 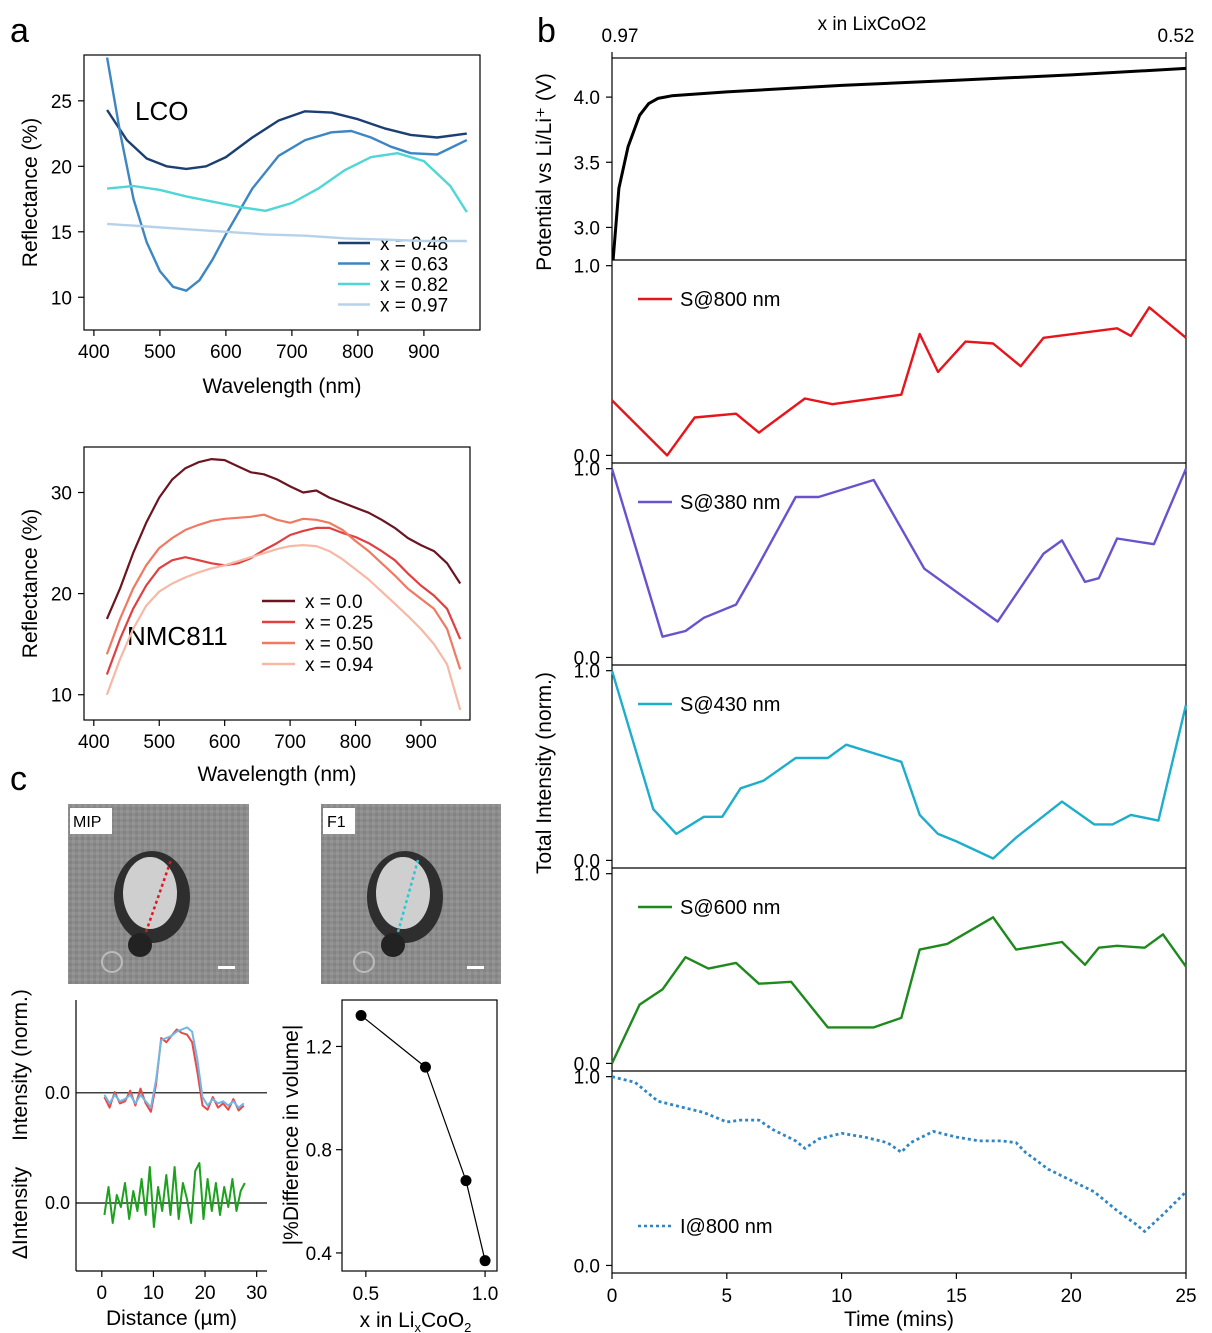 I want to click on nmc-ytick-label-10: 10, so click(x=61, y=696).